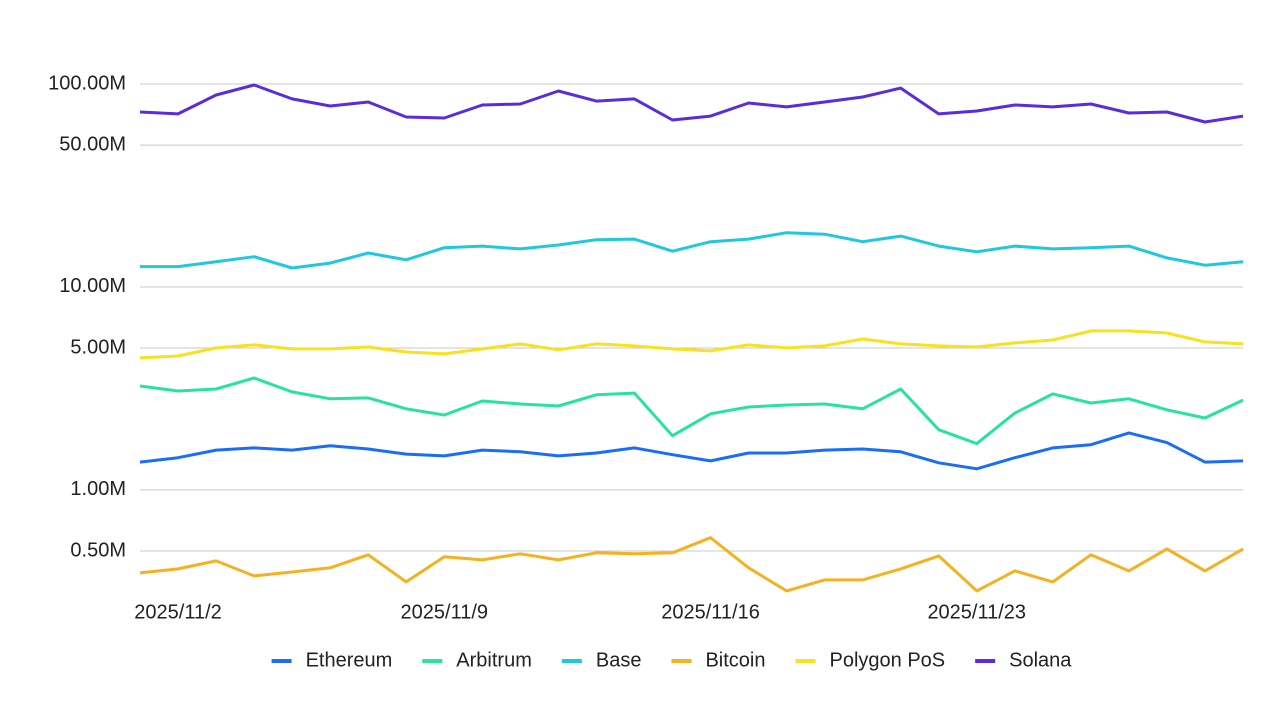 The width and height of the screenshot is (1280, 710). What do you see at coordinates (178, 612) in the screenshot?
I see `x-tick-label: 2025/11/2` at bounding box center [178, 612].